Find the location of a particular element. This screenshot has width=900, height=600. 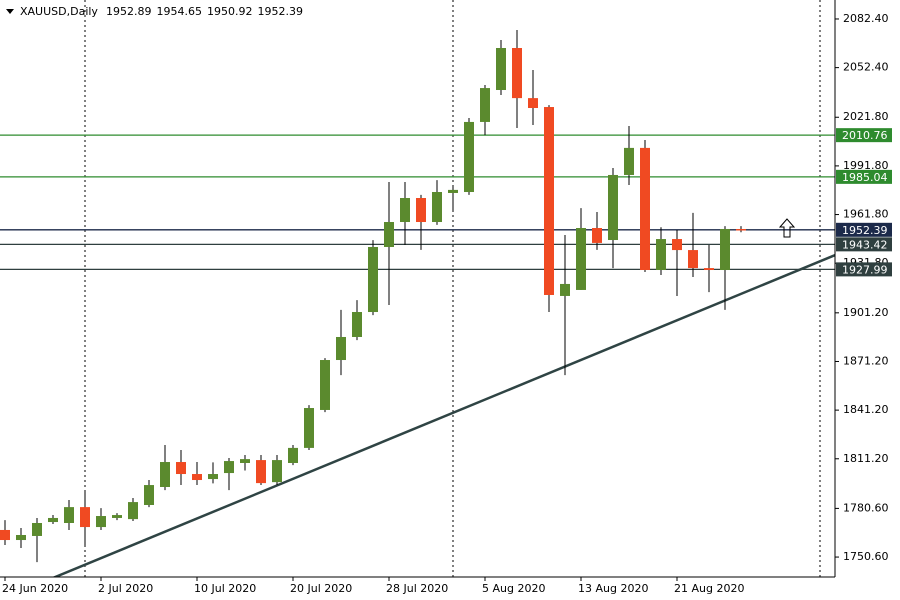

menu-triangle is located at coordinates (10, 11).